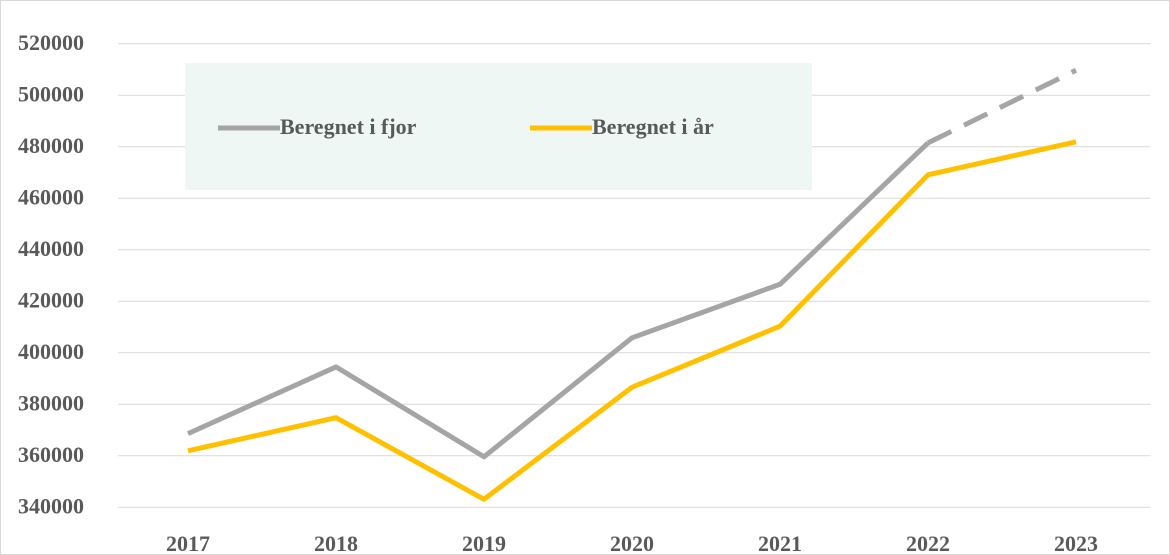 The width and height of the screenshot is (1170, 555). What do you see at coordinates (632, 543) in the screenshot?
I see `x-tick-label: 2020` at bounding box center [632, 543].